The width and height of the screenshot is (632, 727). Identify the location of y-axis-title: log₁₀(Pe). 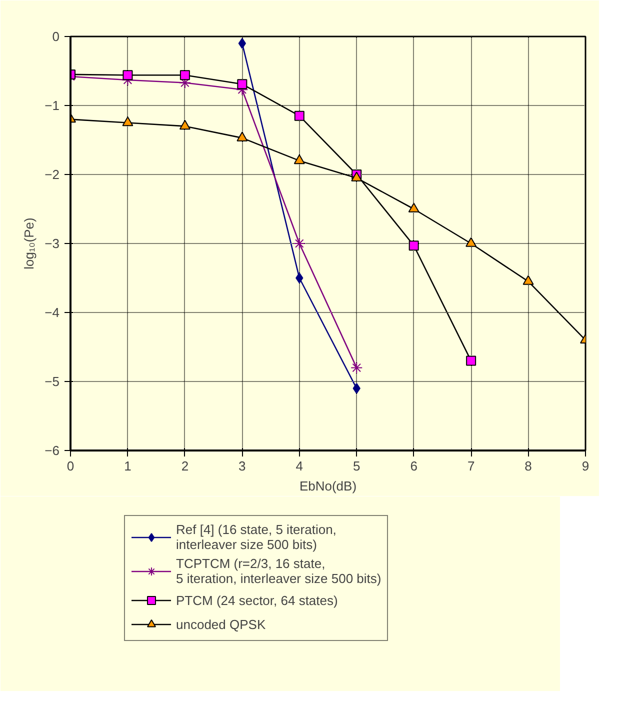
(29, 244).